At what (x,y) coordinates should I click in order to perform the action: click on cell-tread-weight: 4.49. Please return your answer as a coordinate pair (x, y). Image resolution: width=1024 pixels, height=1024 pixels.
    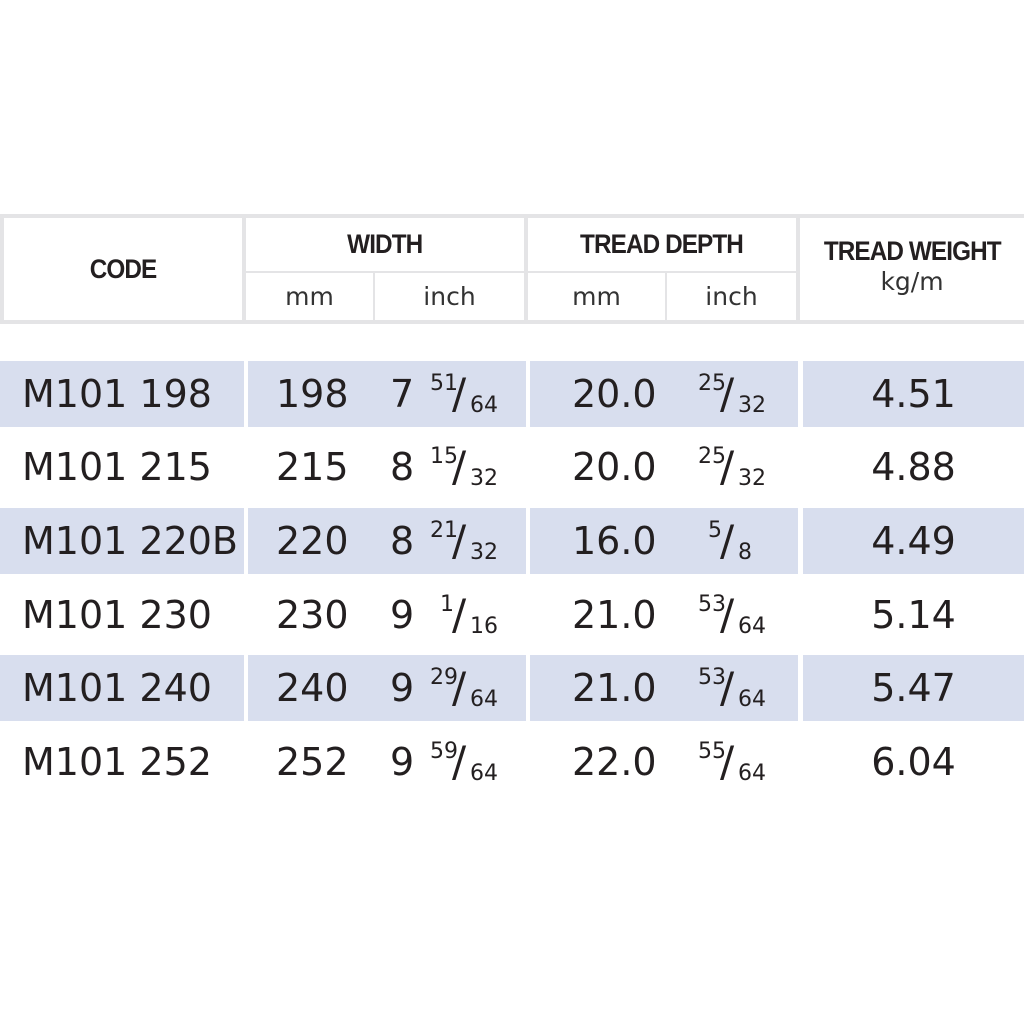
    Looking at the image, I should click on (913, 541).